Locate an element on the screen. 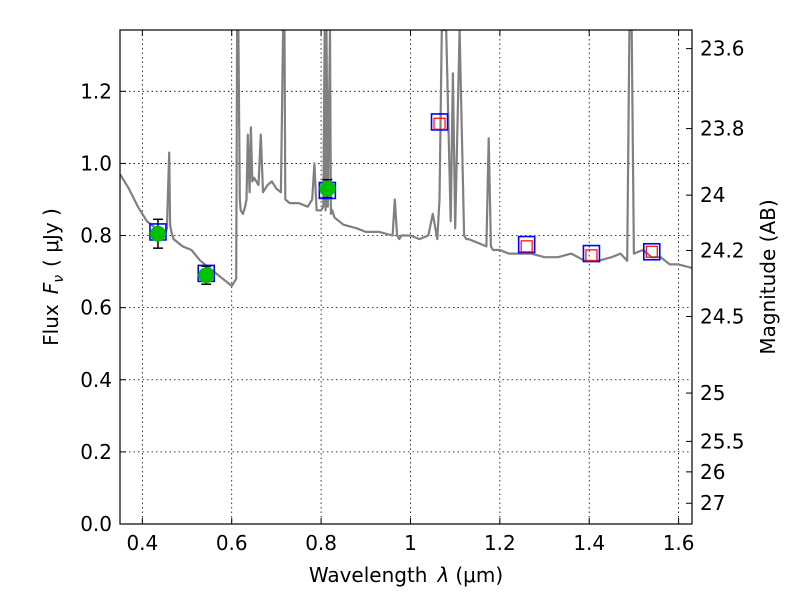 The image size is (800, 600). right-tick-label: 26 is located at coordinates (712, 472).